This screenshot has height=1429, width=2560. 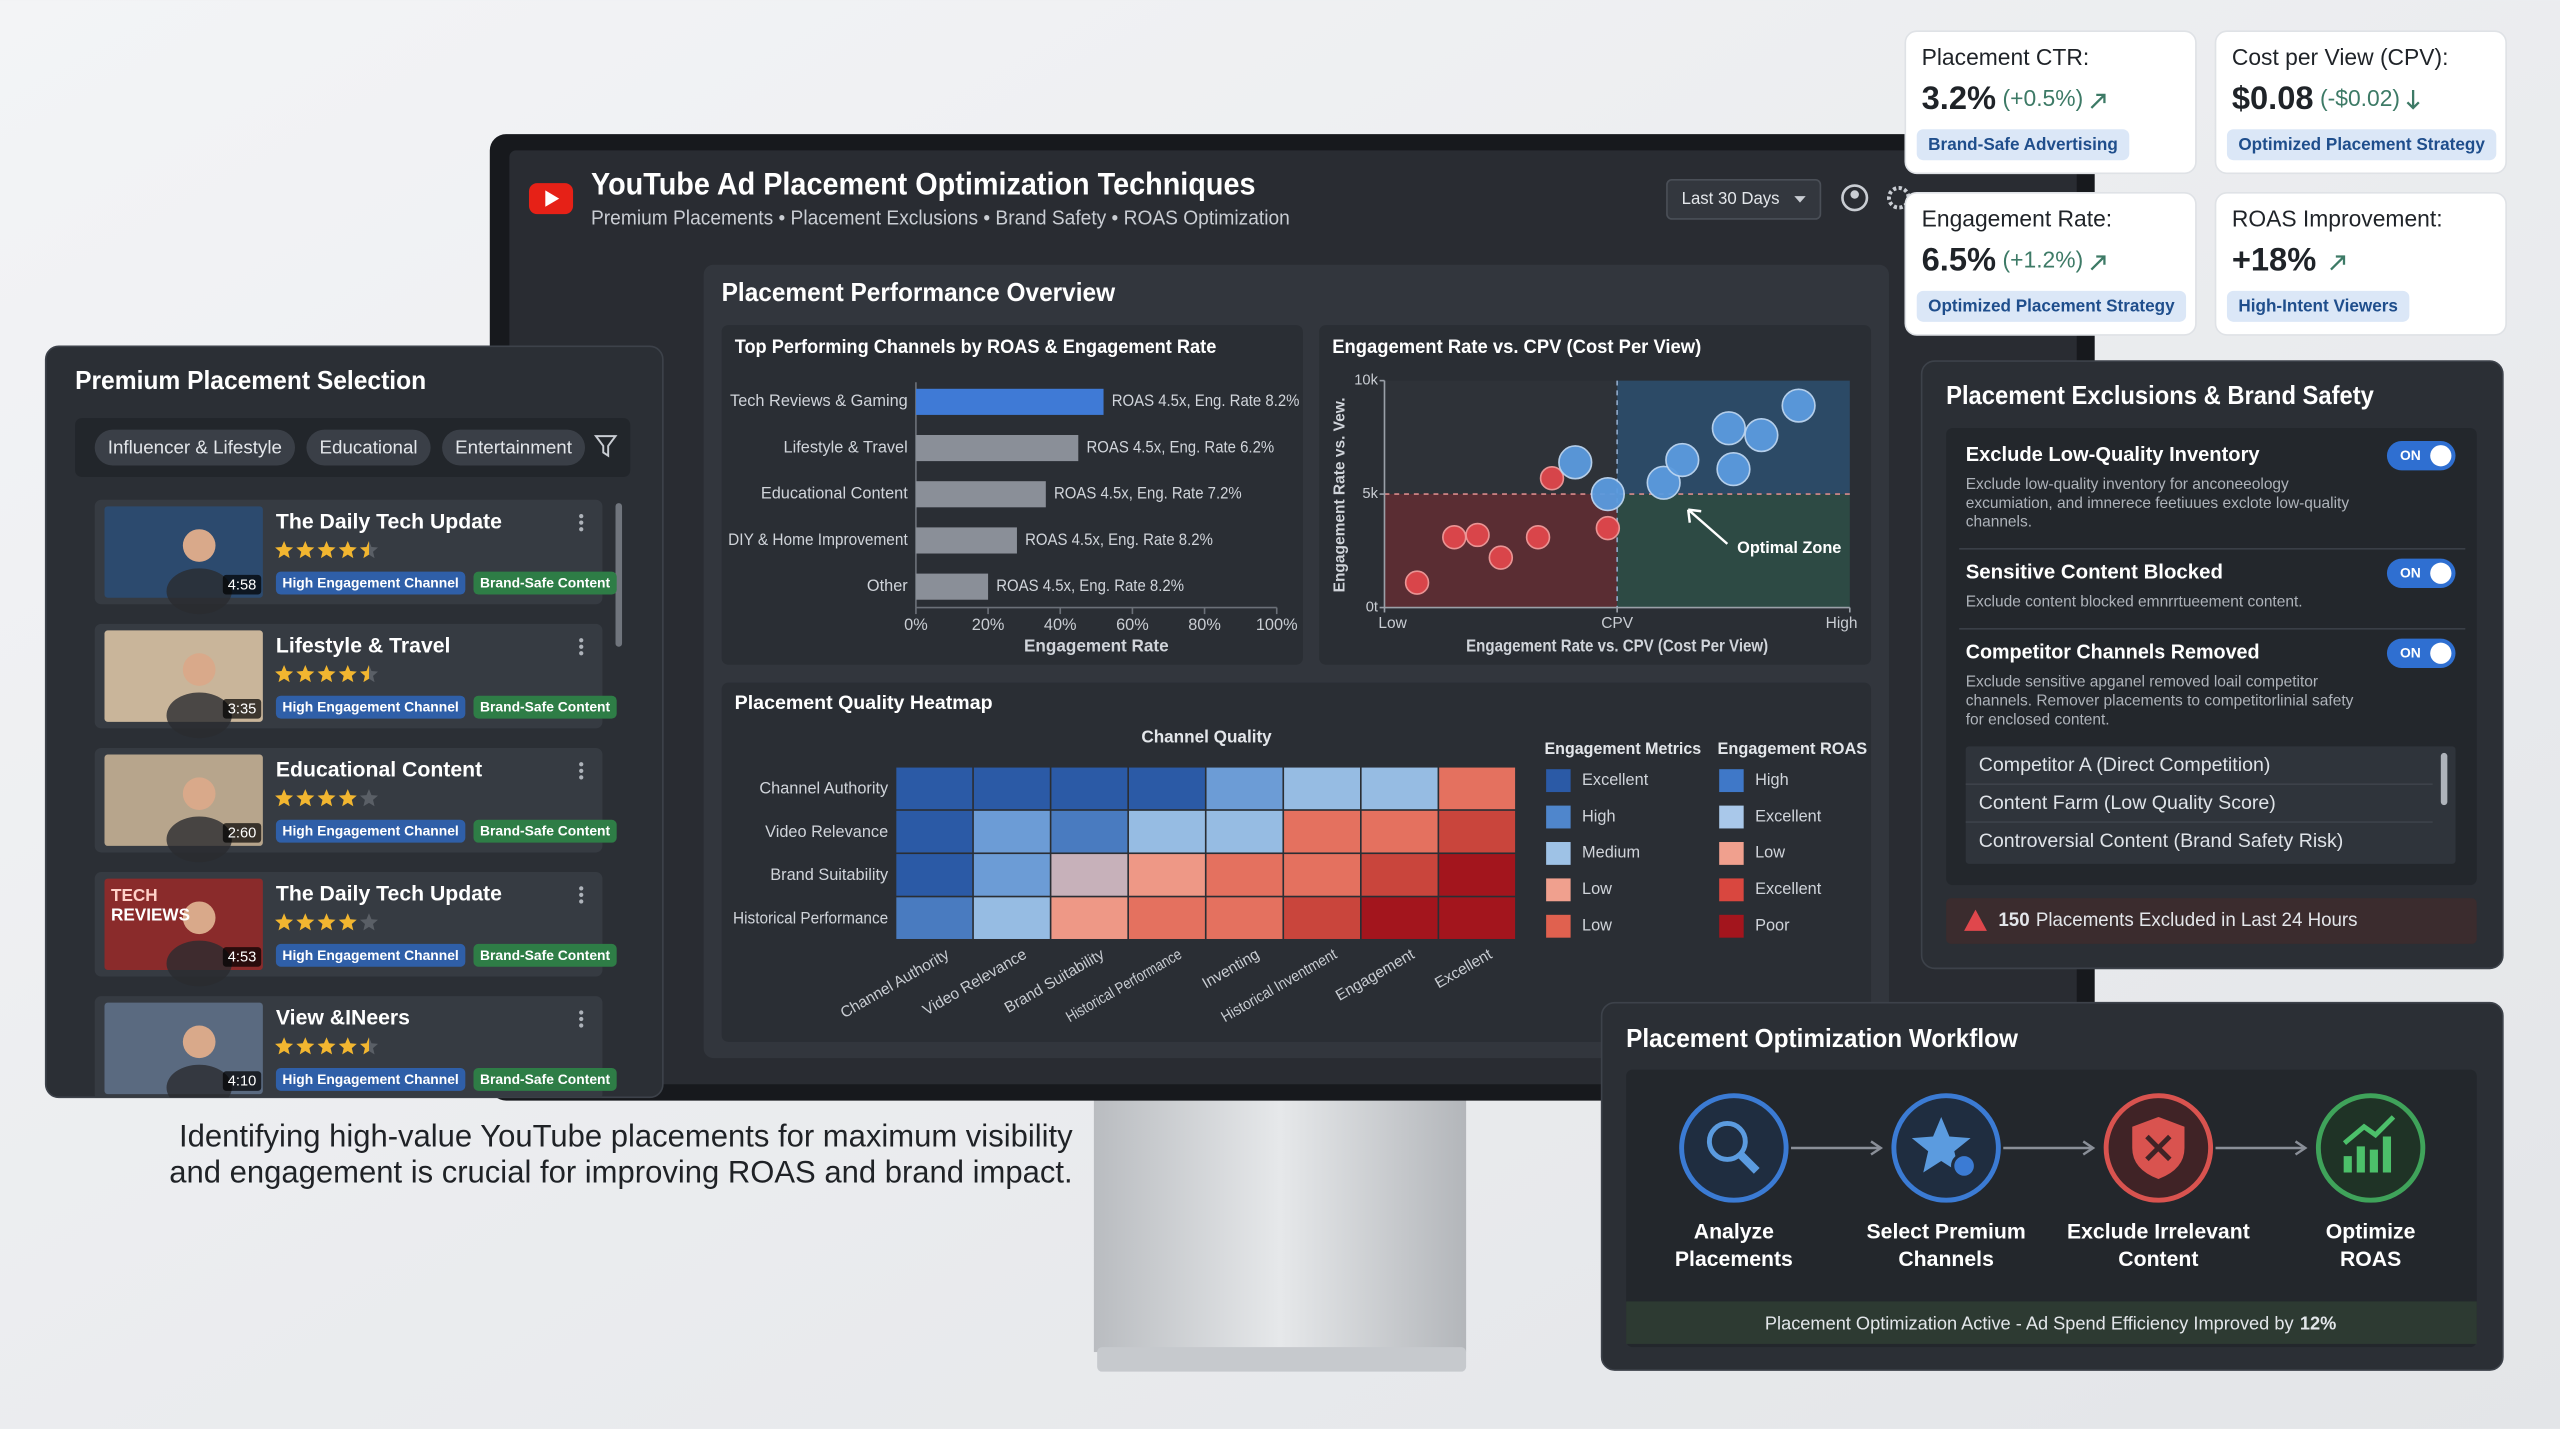 I want to click on panel-title: Premium Placement Selection, so click(x=250, y=380).